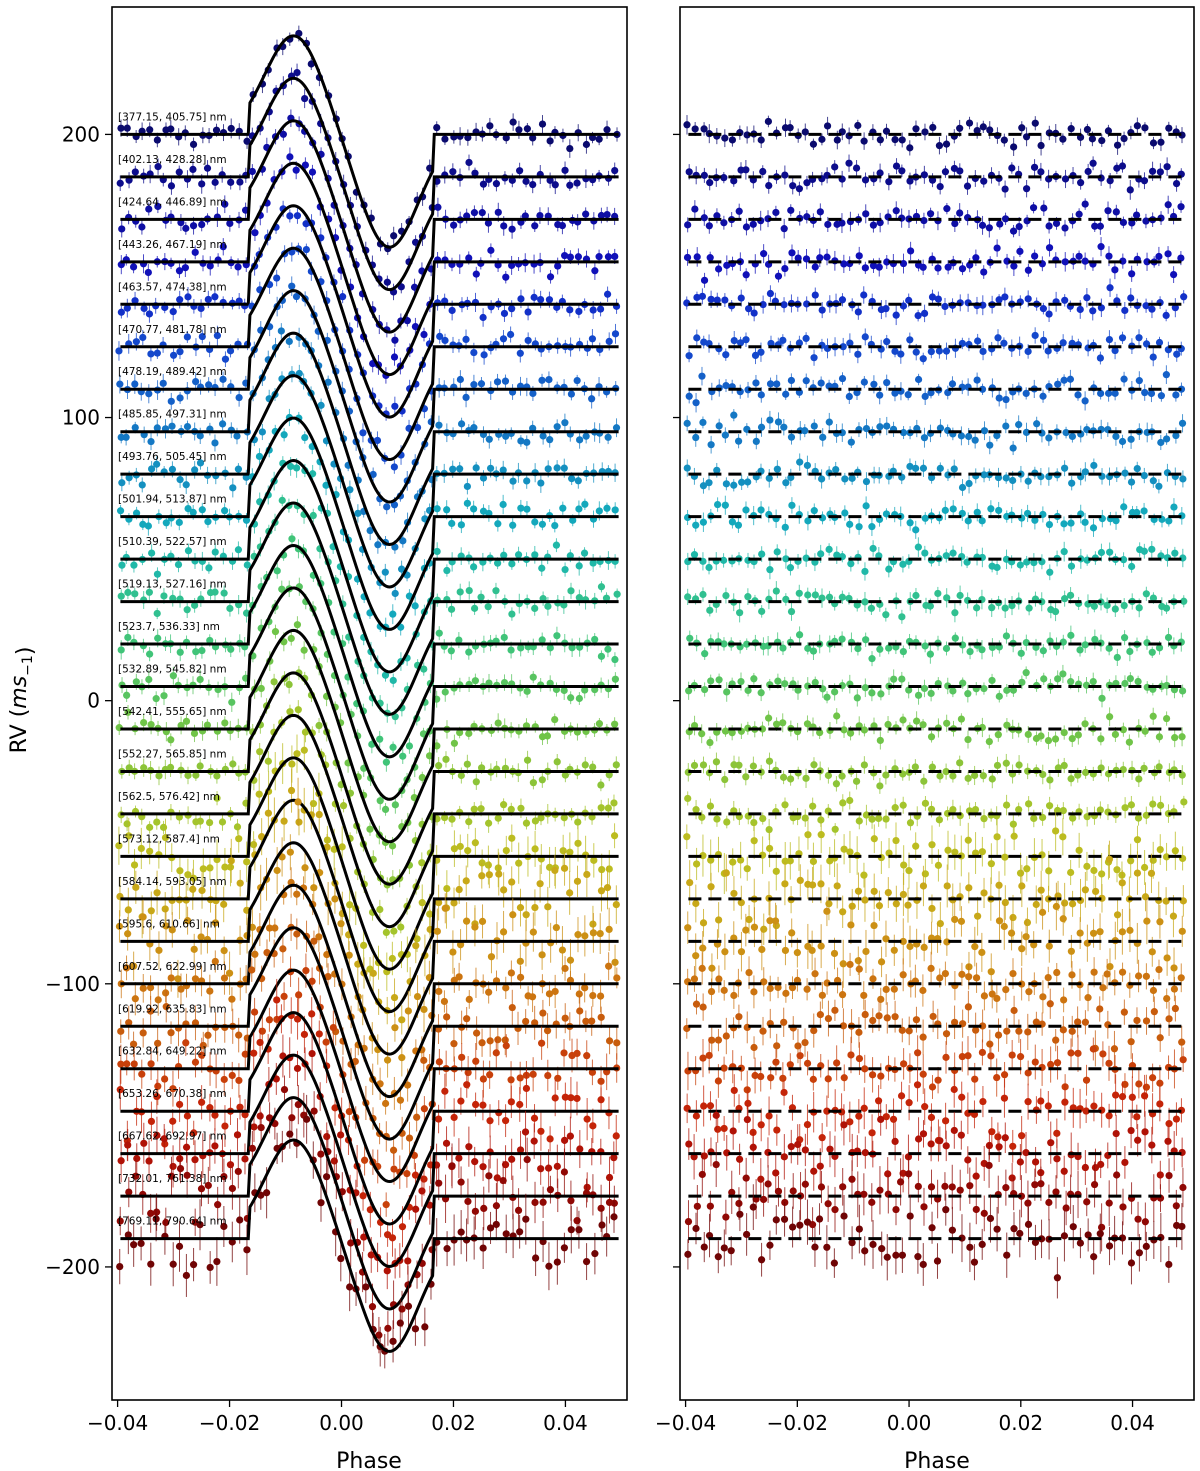  What do you see at coordinates (935, 432) in the screenshot?
I see `residual-series` at bounding box center [935, 432].